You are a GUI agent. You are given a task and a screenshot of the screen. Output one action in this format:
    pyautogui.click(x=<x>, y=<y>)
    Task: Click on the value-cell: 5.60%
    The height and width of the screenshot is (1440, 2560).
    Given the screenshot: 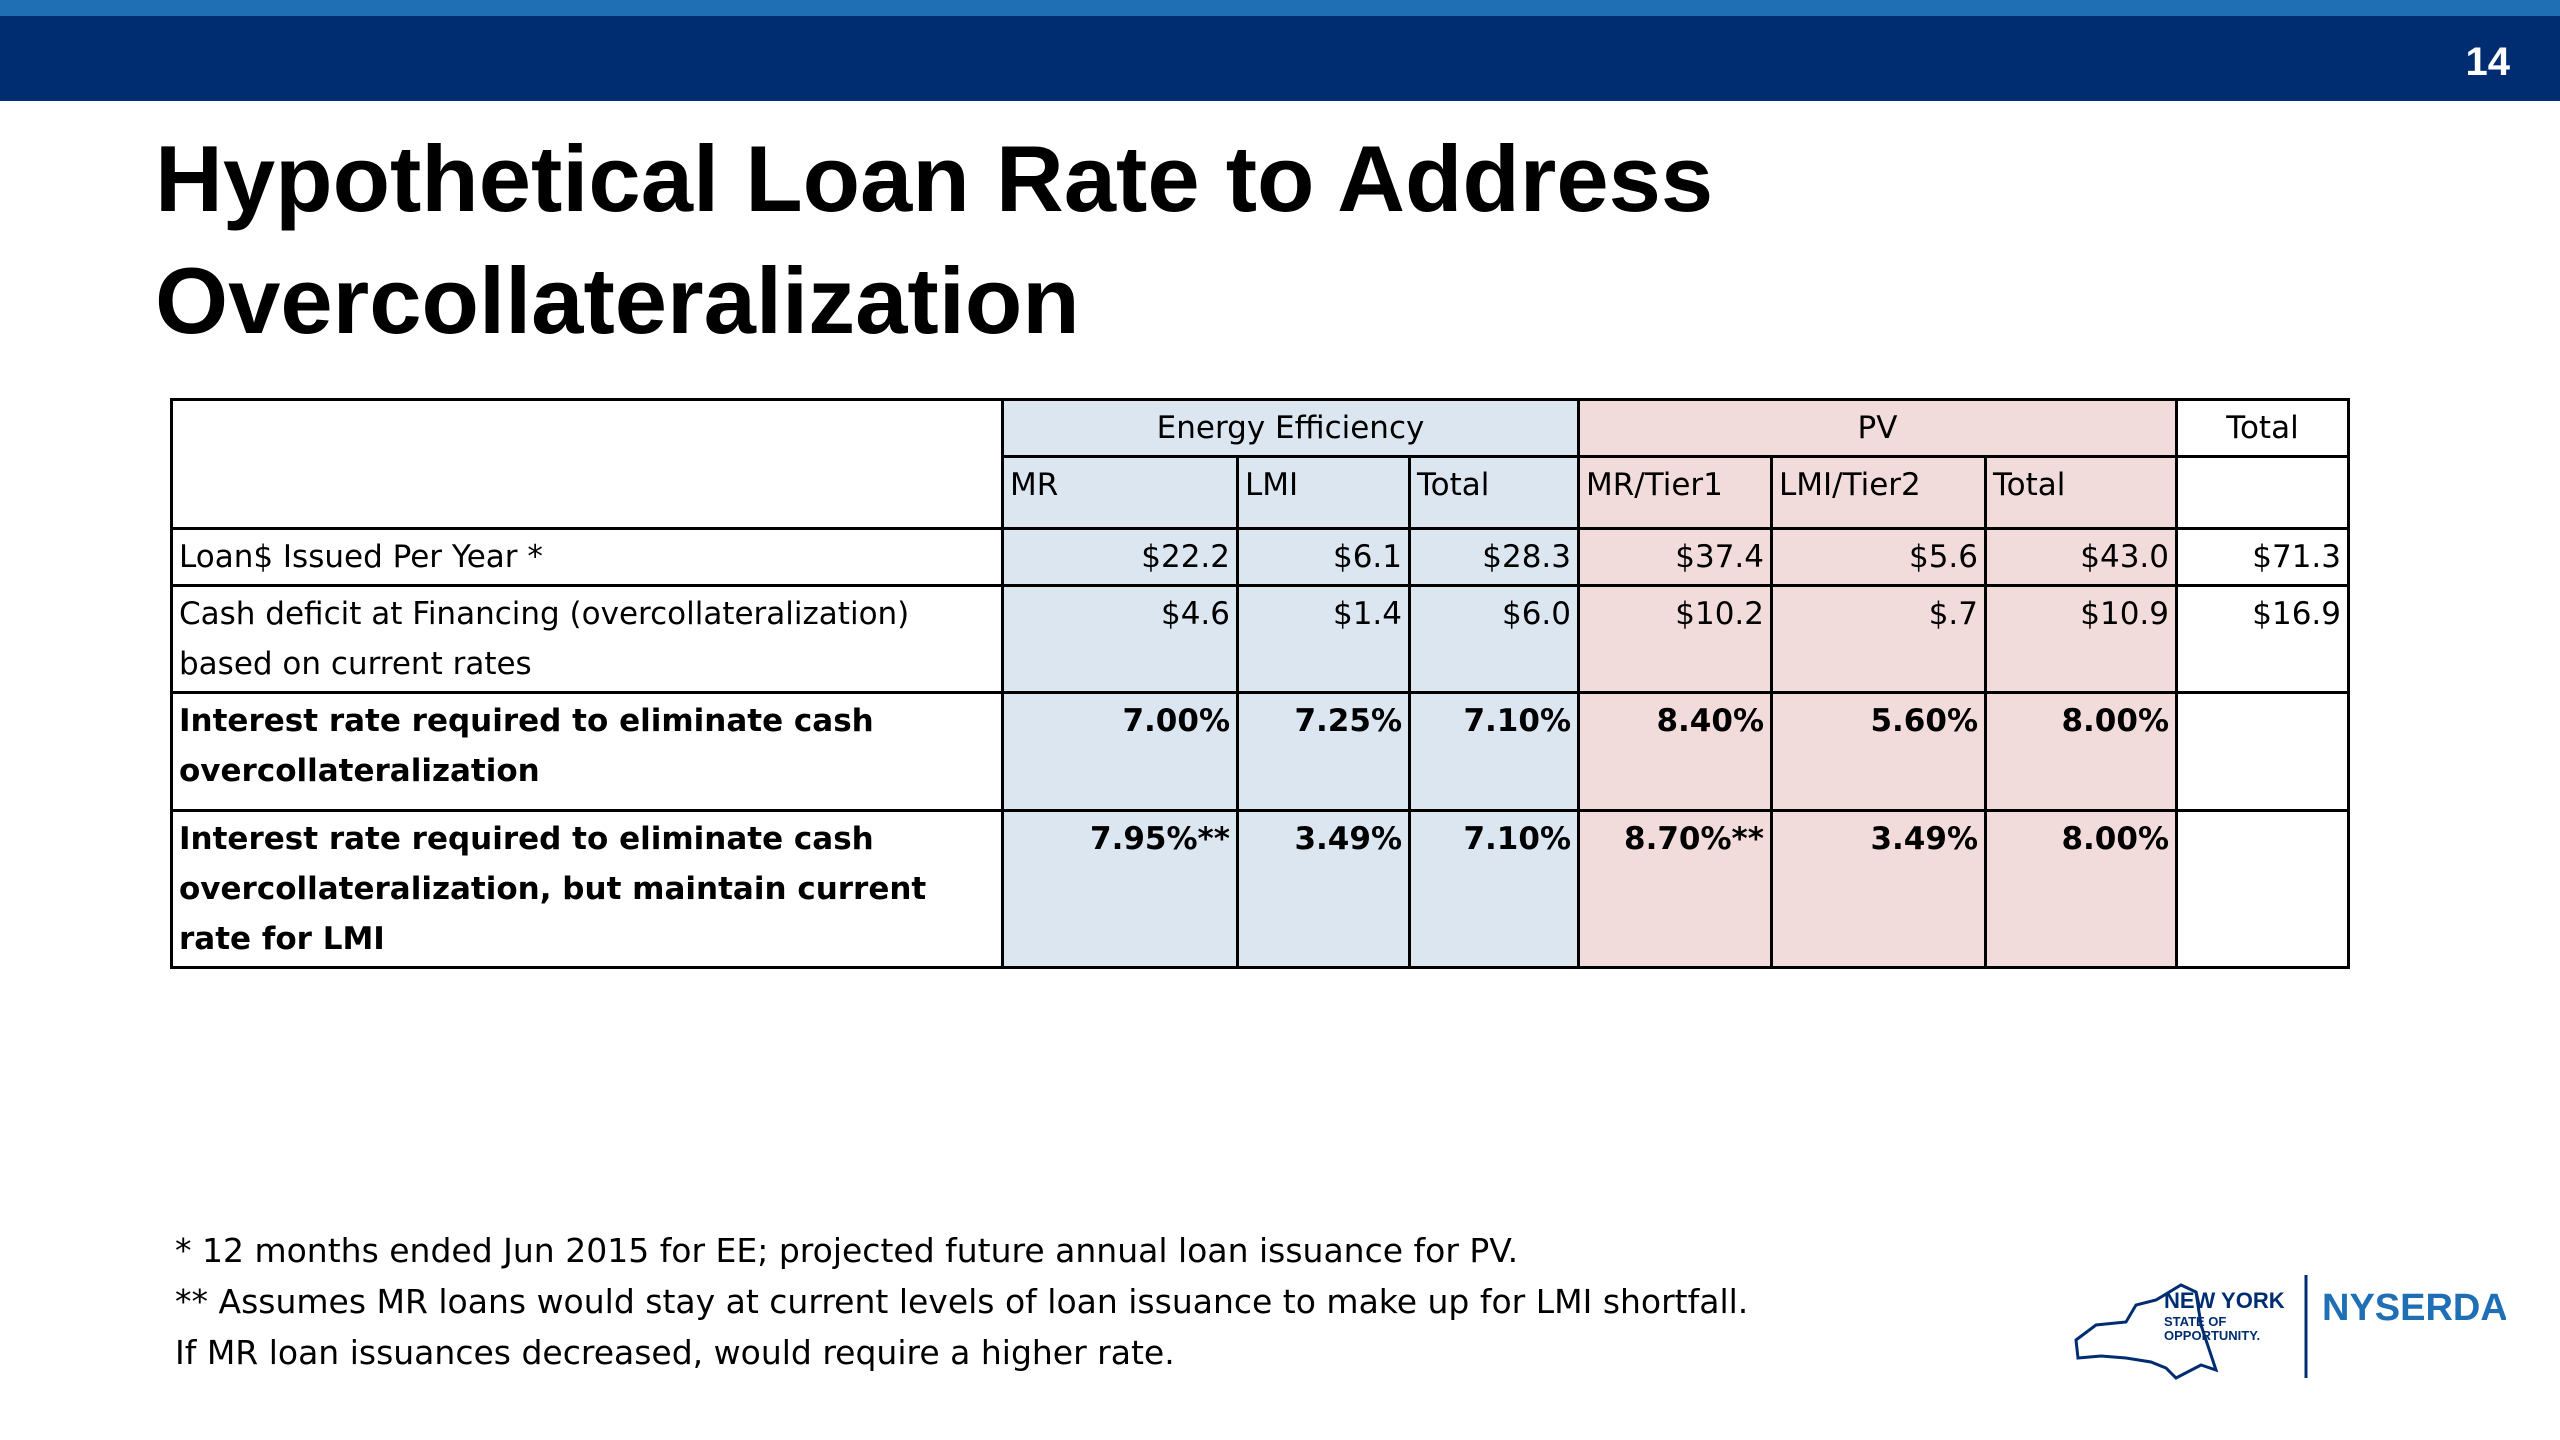 What is the action you would take?
    pyautogui.click(x=1878, y=751)
    